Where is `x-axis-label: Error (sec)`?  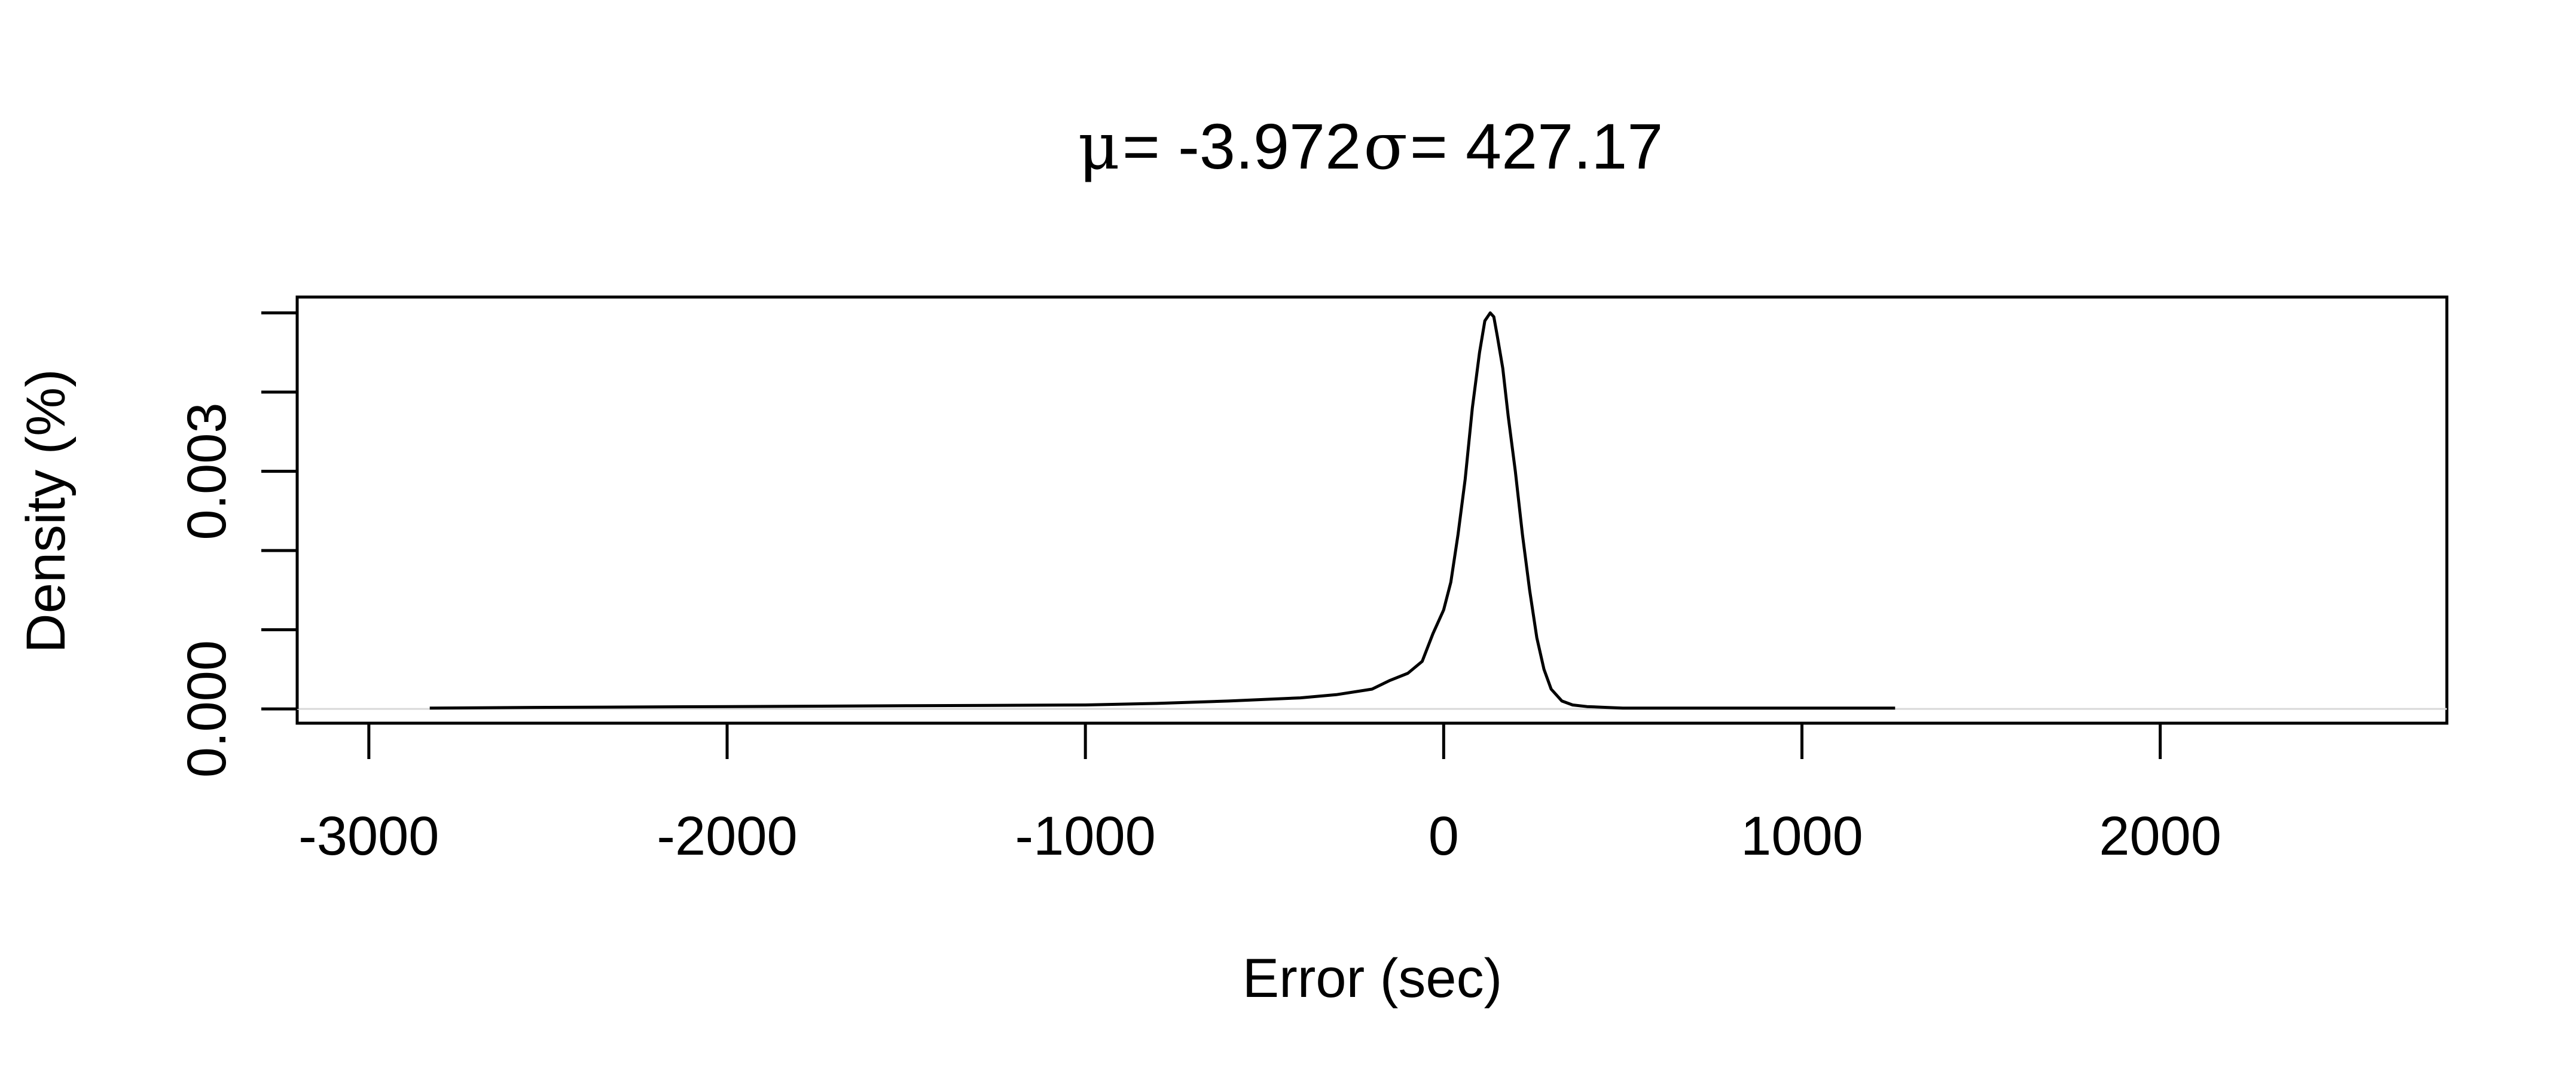
x-axis-label: Error (sec) is located at coordinates (1372, 978).